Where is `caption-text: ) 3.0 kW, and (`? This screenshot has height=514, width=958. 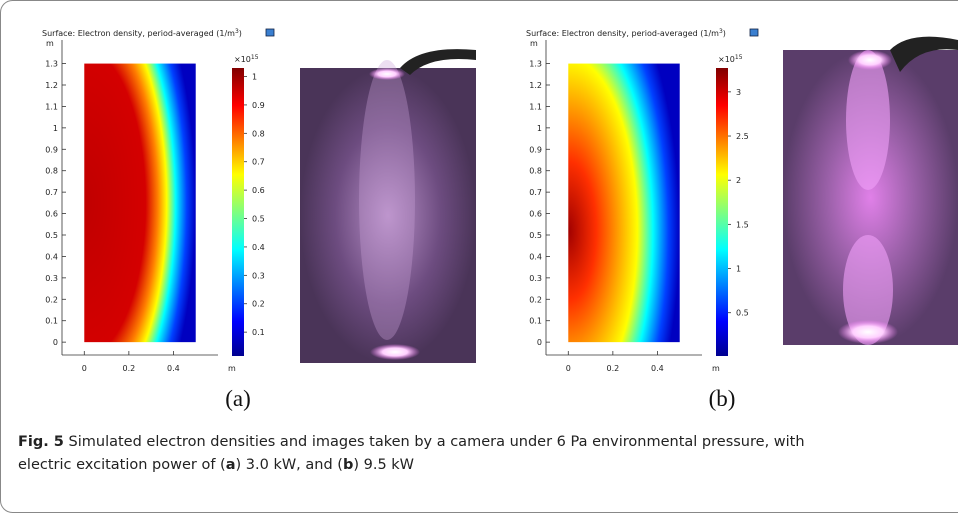
caption-text: ) 3.0 kW, and ( is located at coordinates (289, 465).